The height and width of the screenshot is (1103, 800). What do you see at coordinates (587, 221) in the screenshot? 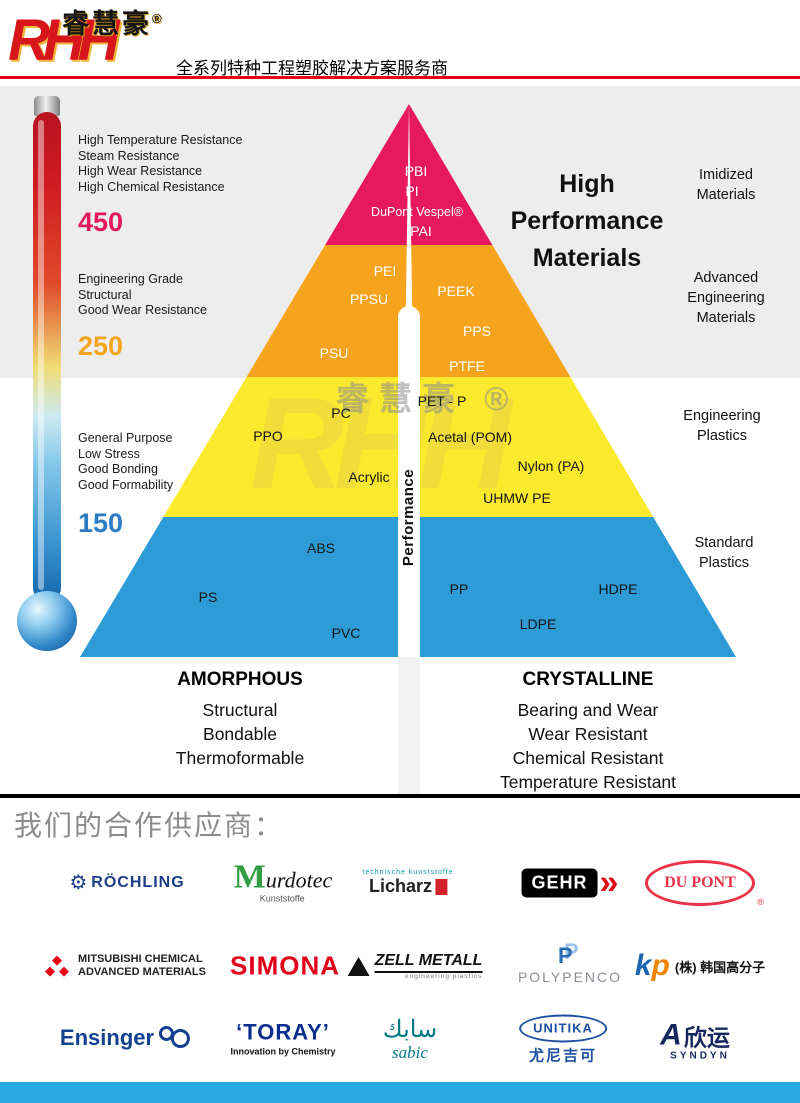
I see `headline-high-performance-materials: High Performance Materials` at bounding box center [587, 221].